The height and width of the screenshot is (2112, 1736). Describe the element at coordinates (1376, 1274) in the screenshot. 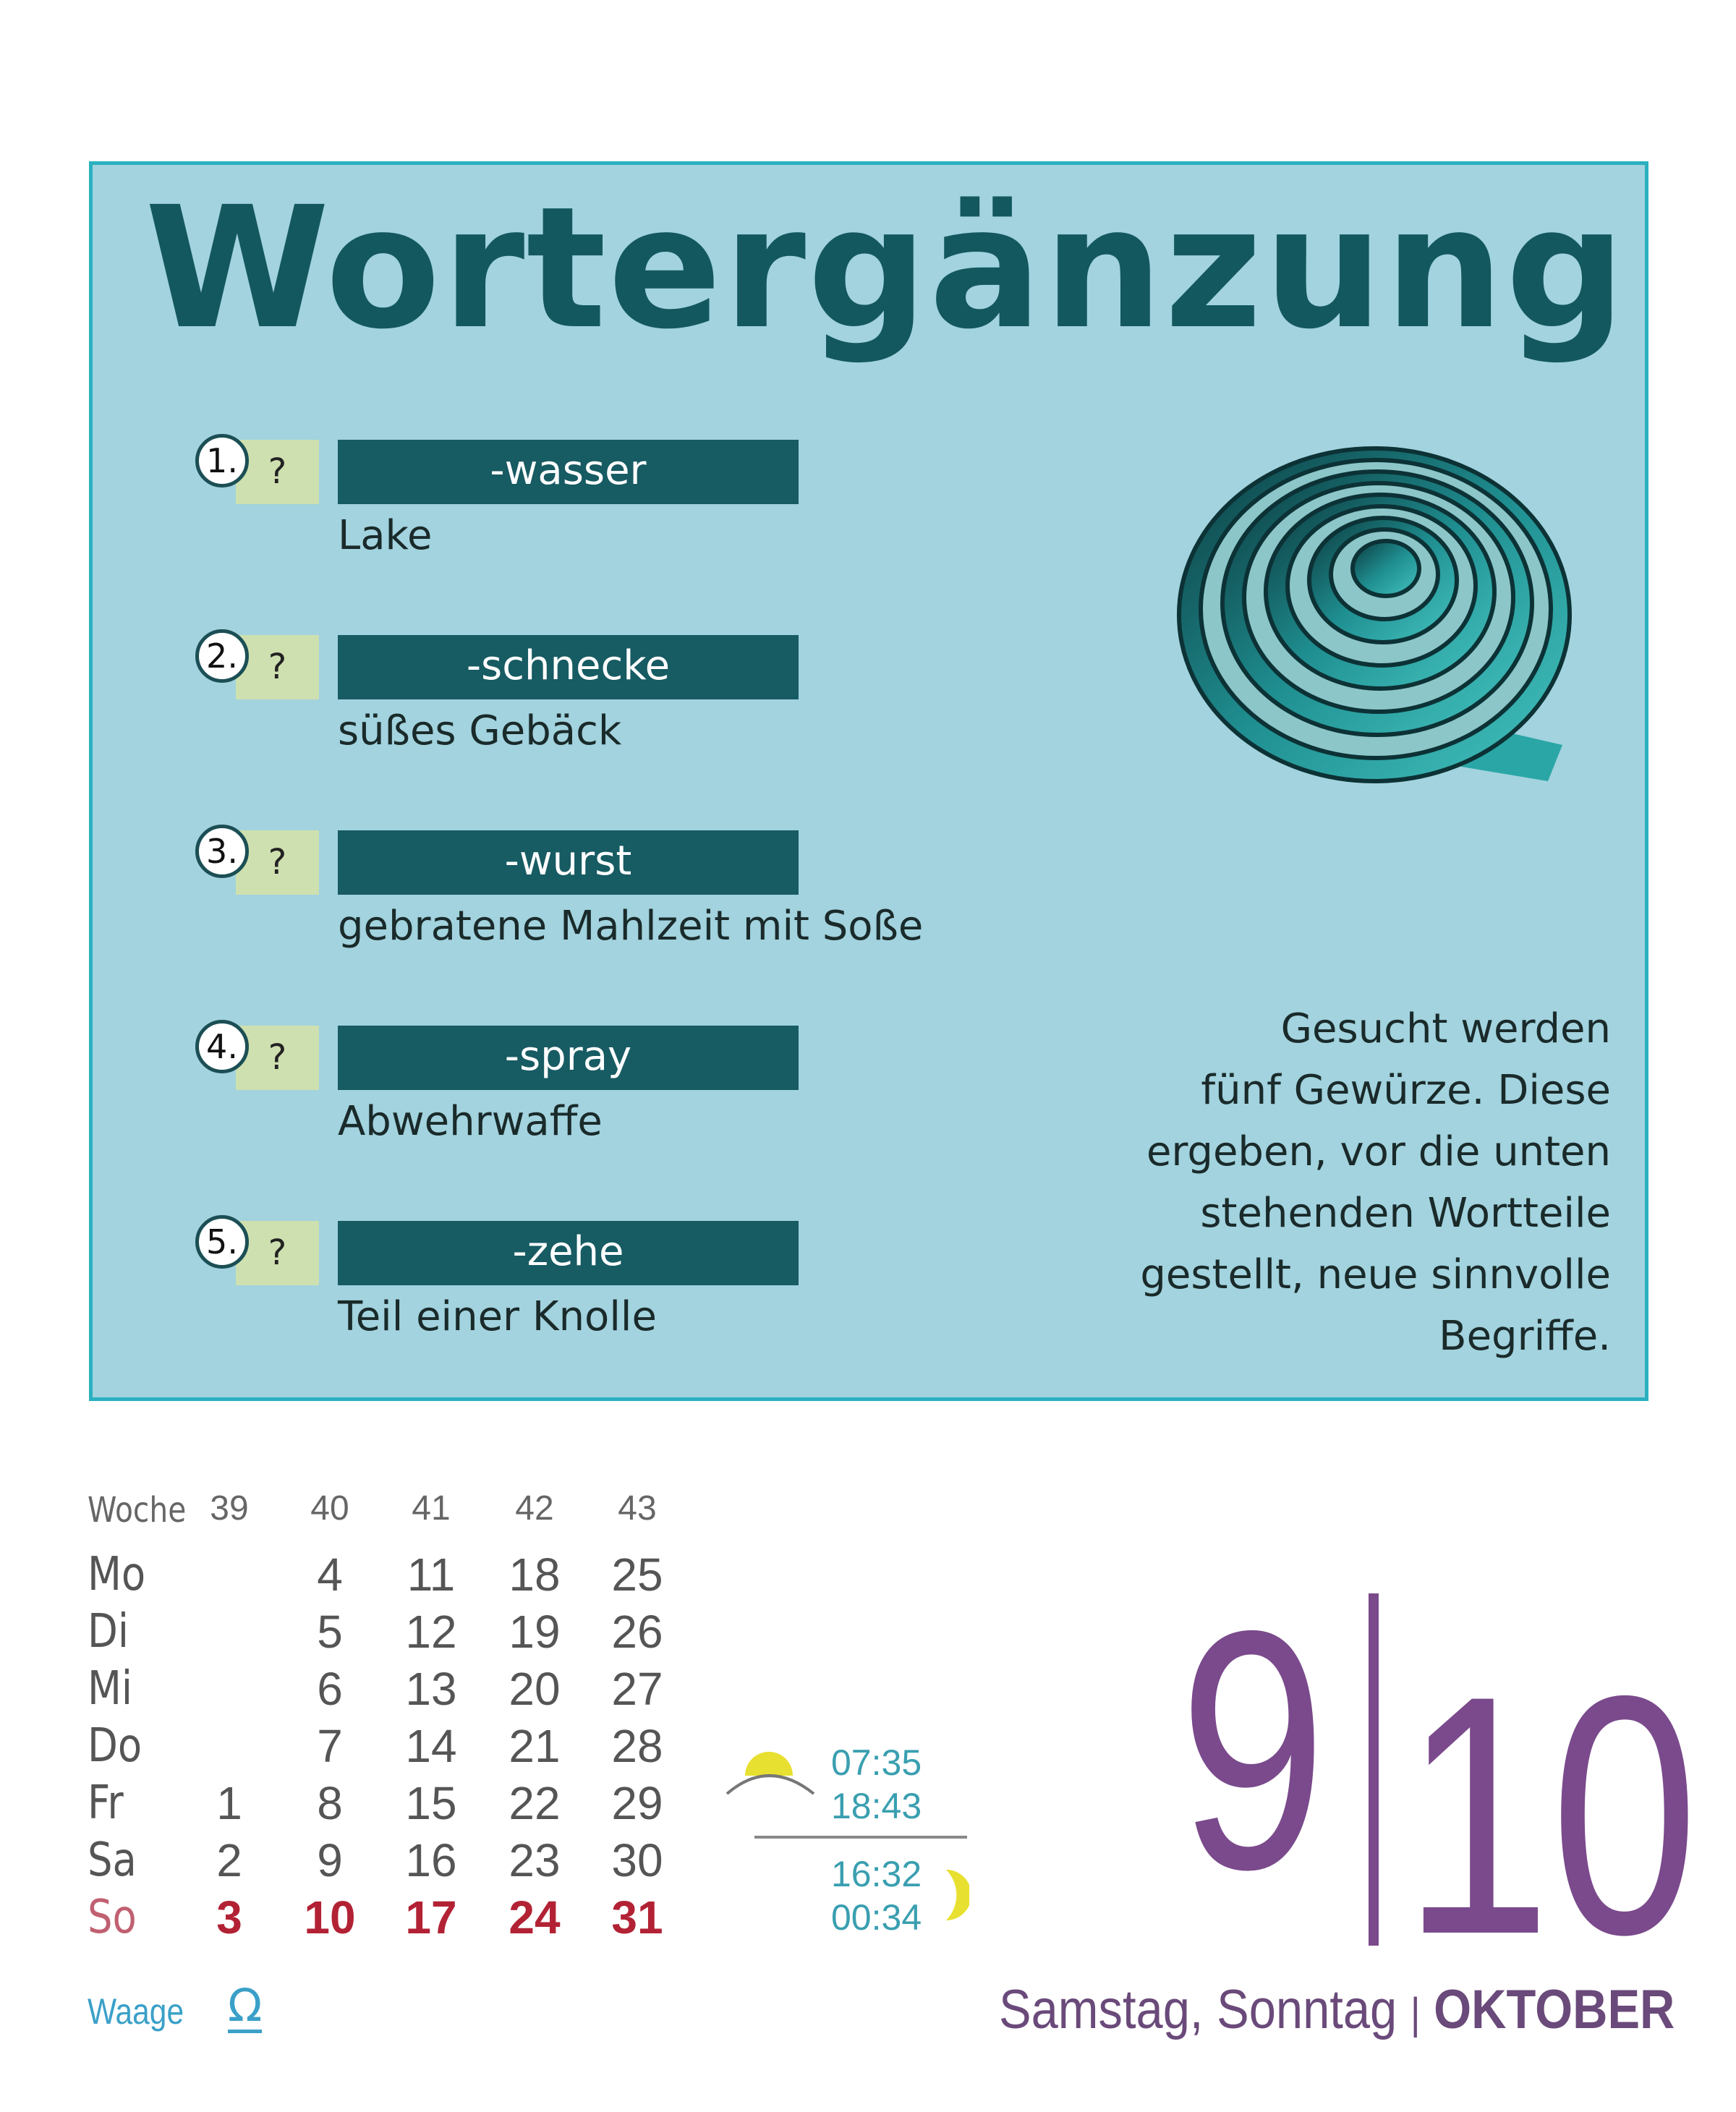

I see `hint-line: gestellt, neue sinnvolle` at that location.